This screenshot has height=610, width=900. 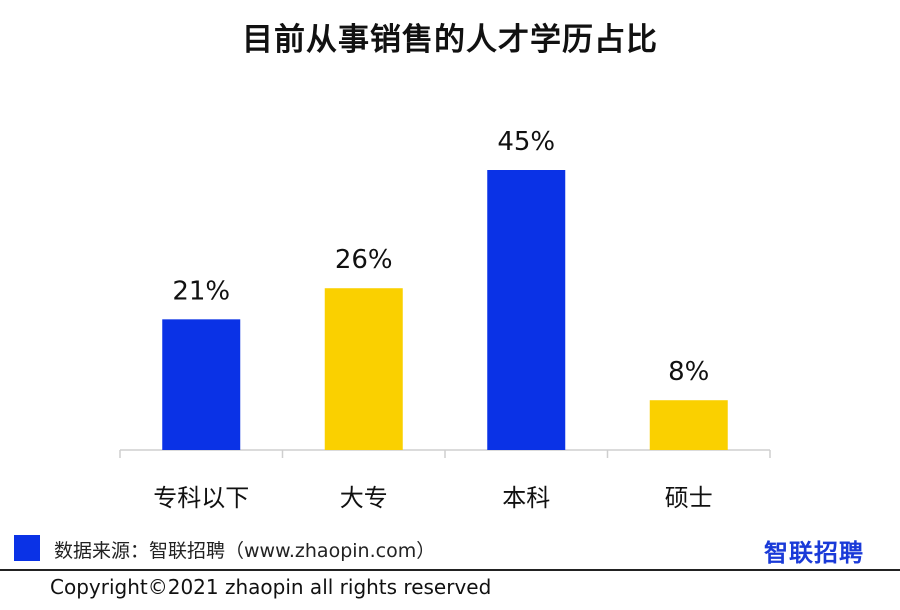 What do you see at coordinates (450, 40) in the screenshot?
I see `chart-title: 目前从事销售的人才学历占比` at bounding box center [450, 40].